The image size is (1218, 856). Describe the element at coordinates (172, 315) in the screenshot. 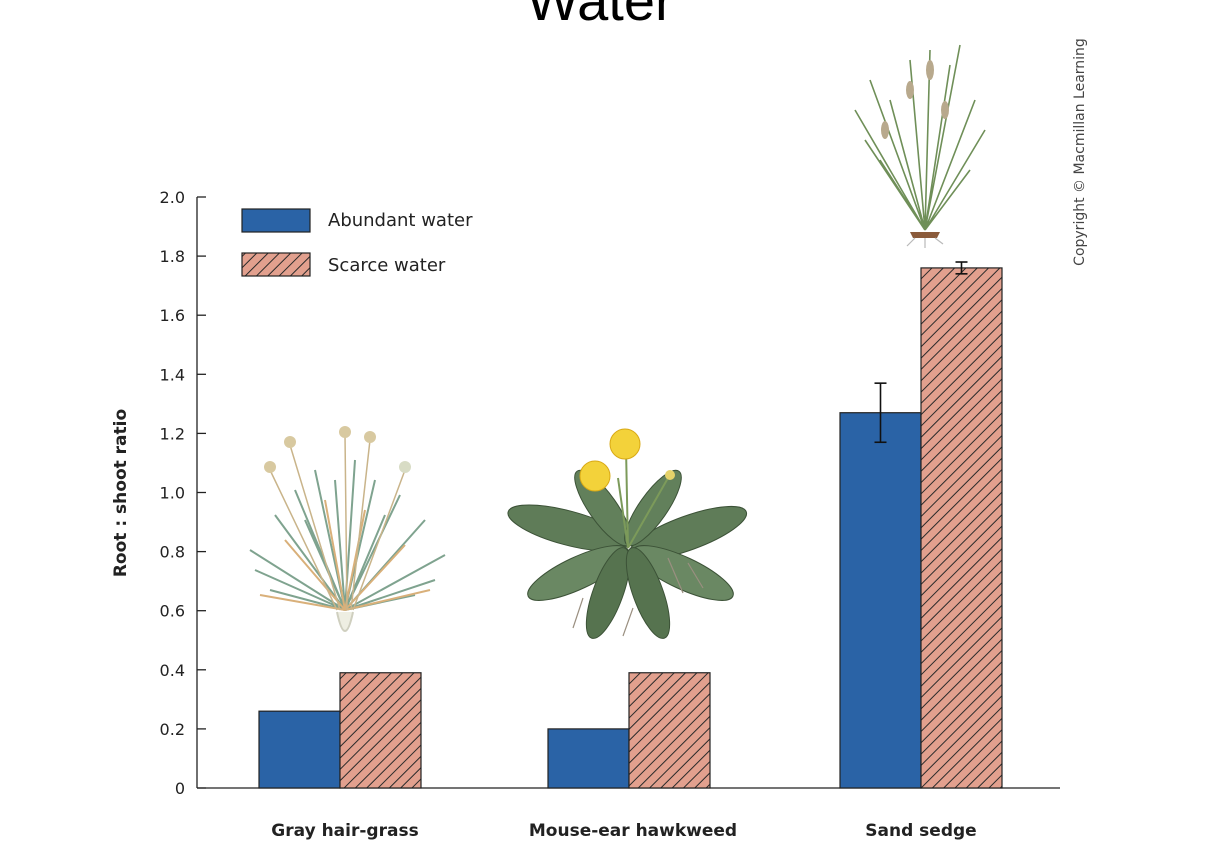

I see `y-tick-label: 1.6` at that location.